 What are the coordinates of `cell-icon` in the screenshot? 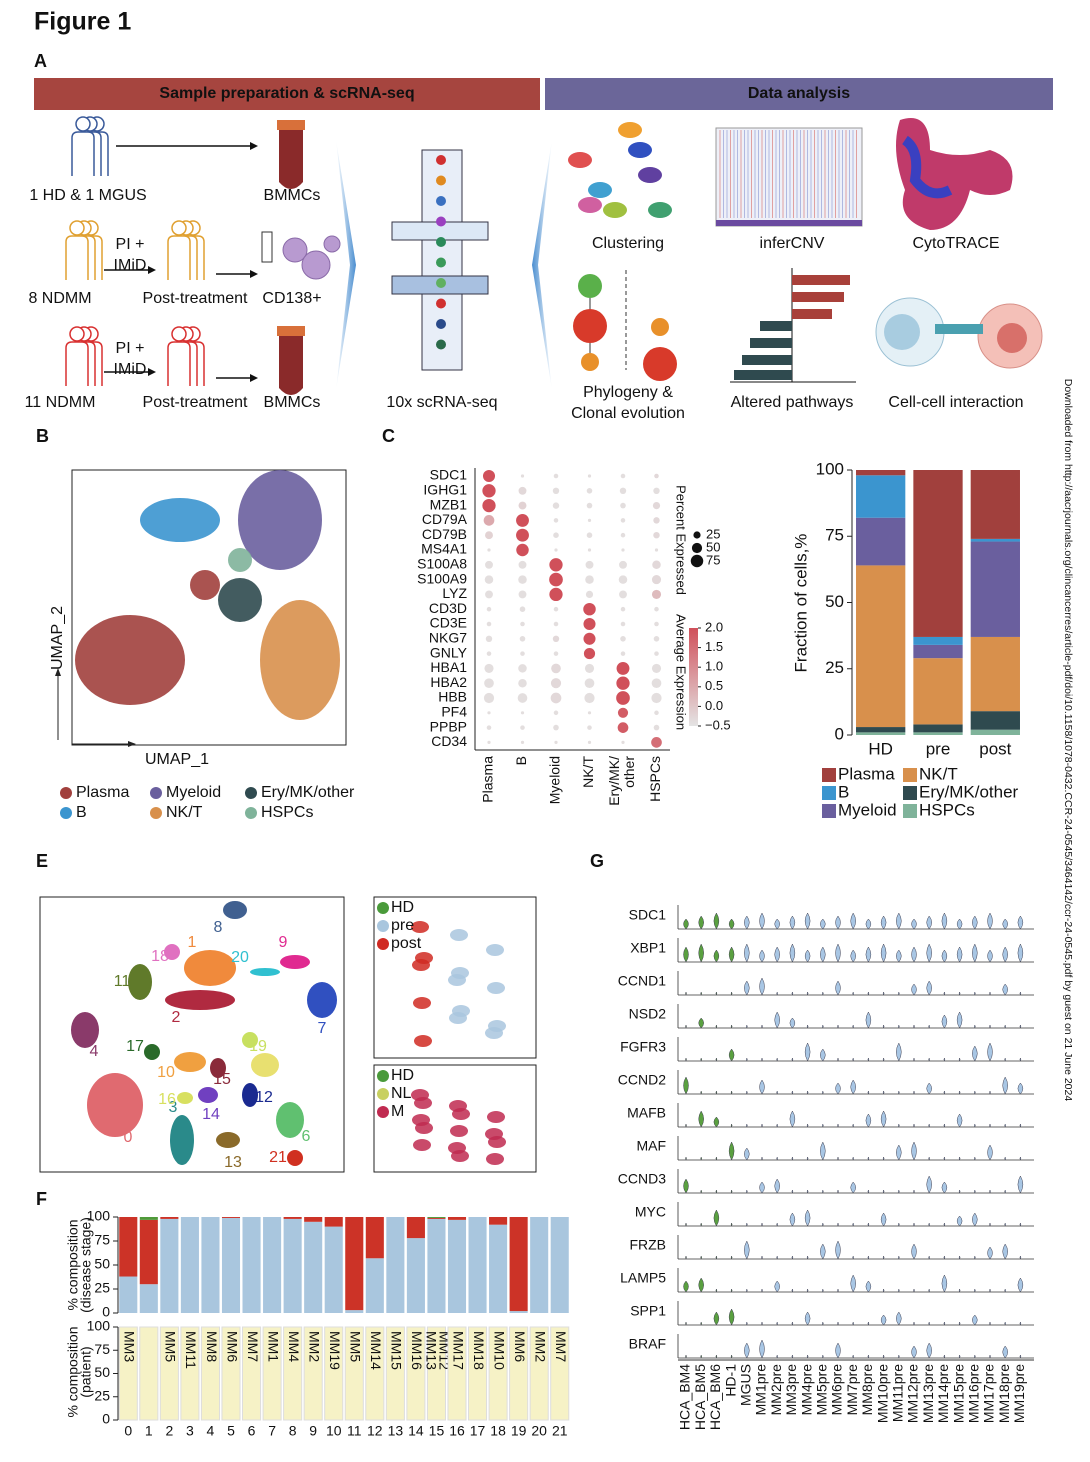 It's located at (332, 244).